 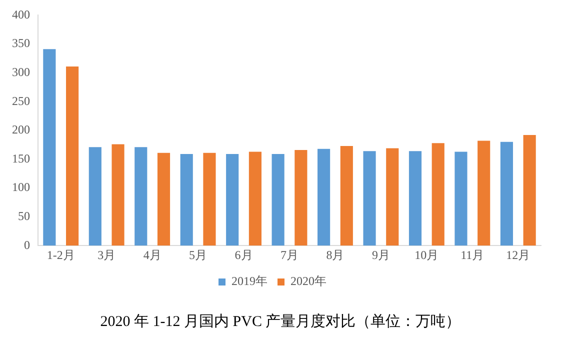 I want to click on x-tick-label: 3月, so click(x=107, y=255).